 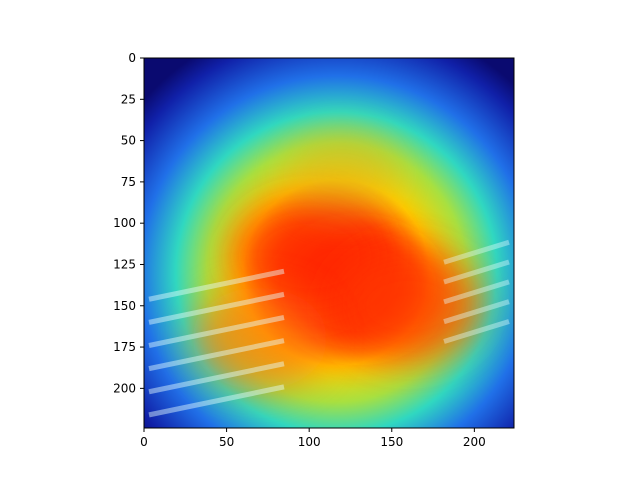 What do you see at coordinates (128, 99) in the screenshot?
I see `y-tick-label: 25` at bounding box center [128, 99].